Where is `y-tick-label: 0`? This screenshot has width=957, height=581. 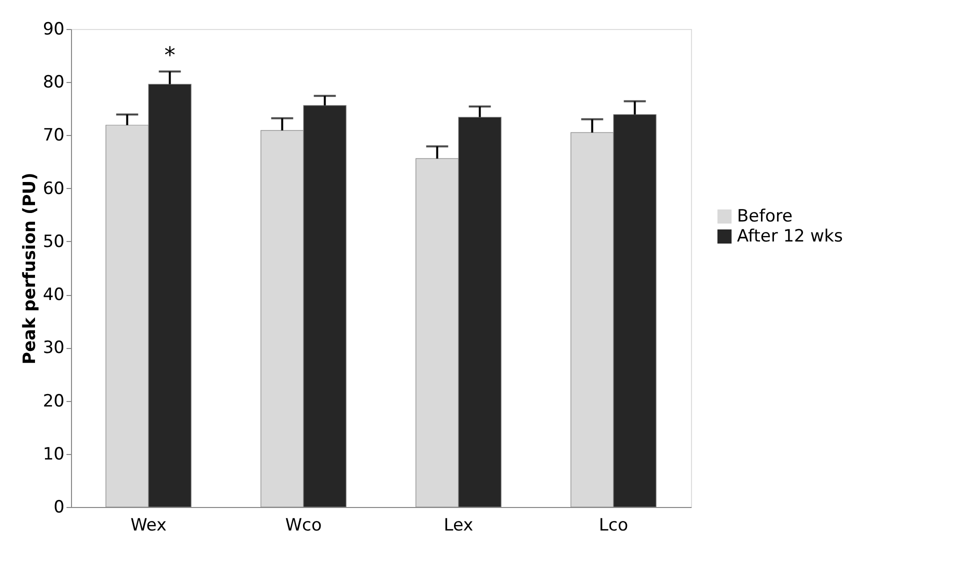 y-tick-label: 0 is located at coordinates (59, 508).